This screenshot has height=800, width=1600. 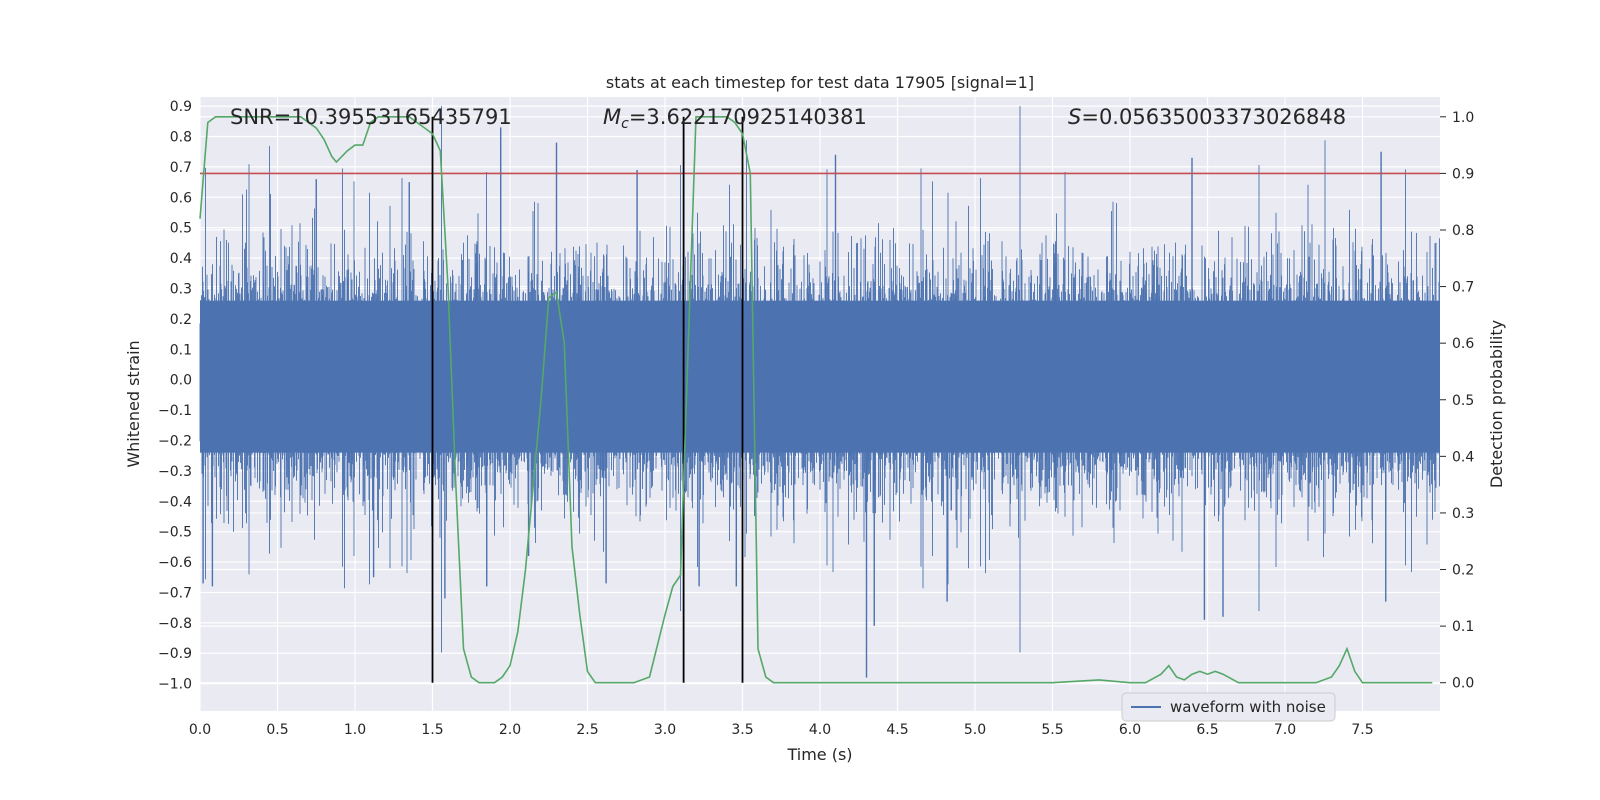 I want to click on y2-tick-label: 0.3, so click(x=1463, y=514).